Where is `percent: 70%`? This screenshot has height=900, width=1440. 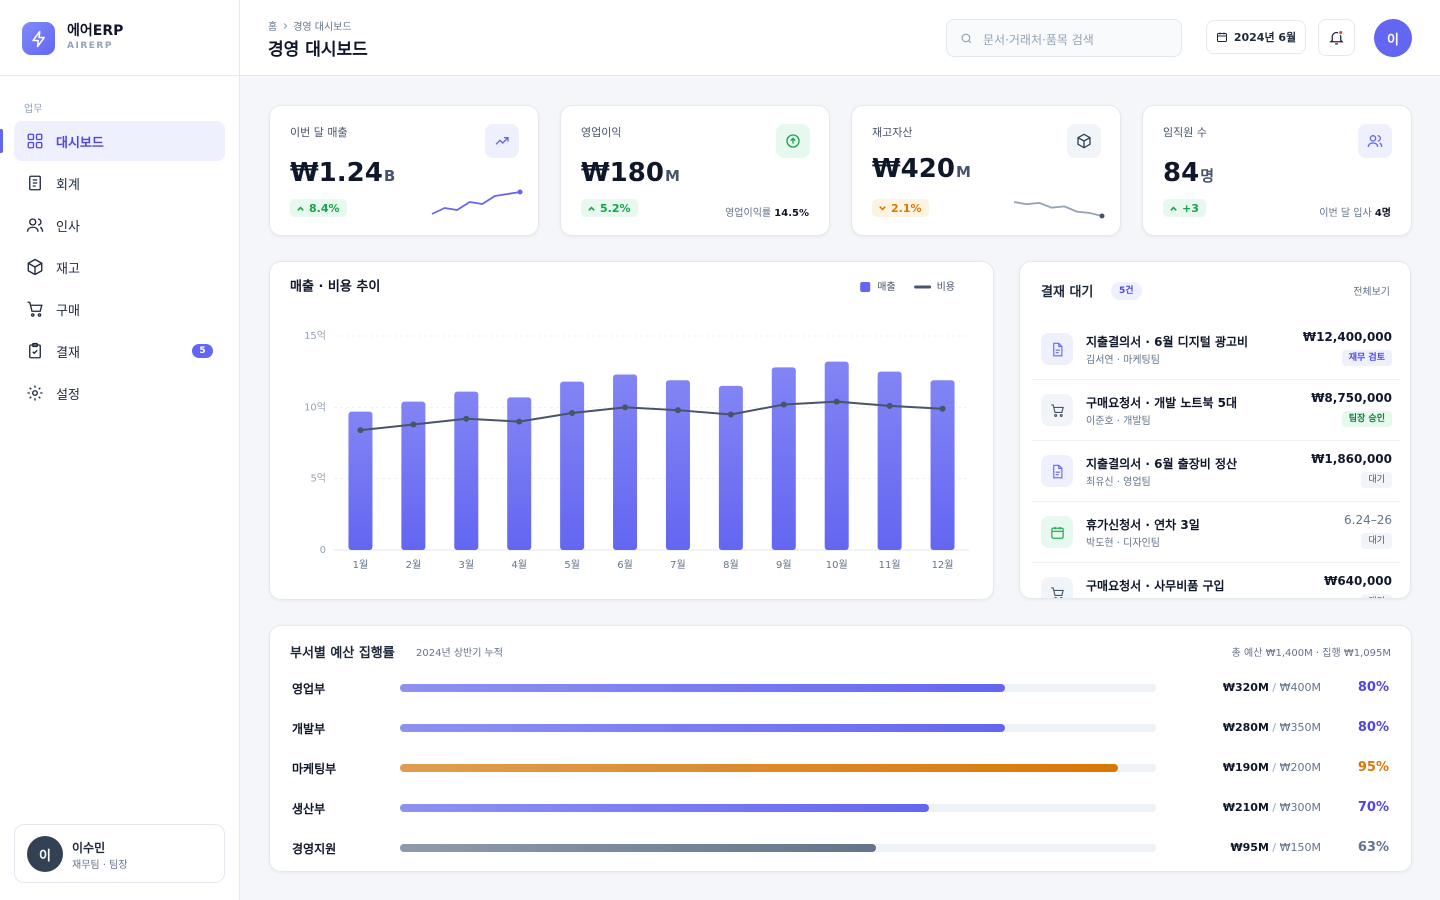 percent: 70% is located at coordinates (1373, 807).